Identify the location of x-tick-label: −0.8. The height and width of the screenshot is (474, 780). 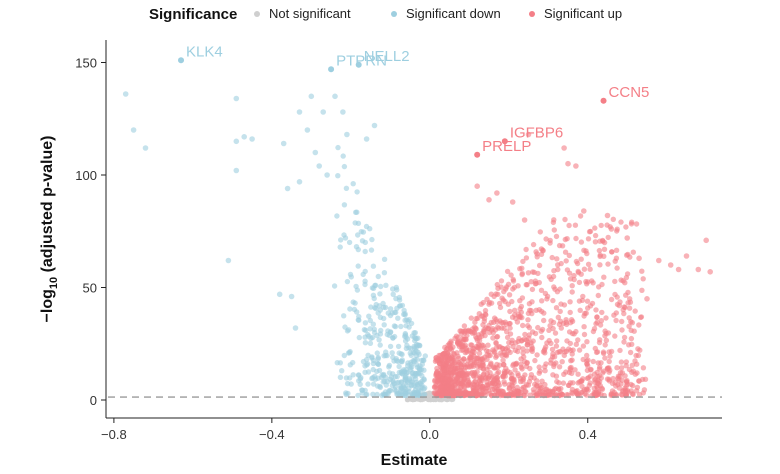
(114, 434).